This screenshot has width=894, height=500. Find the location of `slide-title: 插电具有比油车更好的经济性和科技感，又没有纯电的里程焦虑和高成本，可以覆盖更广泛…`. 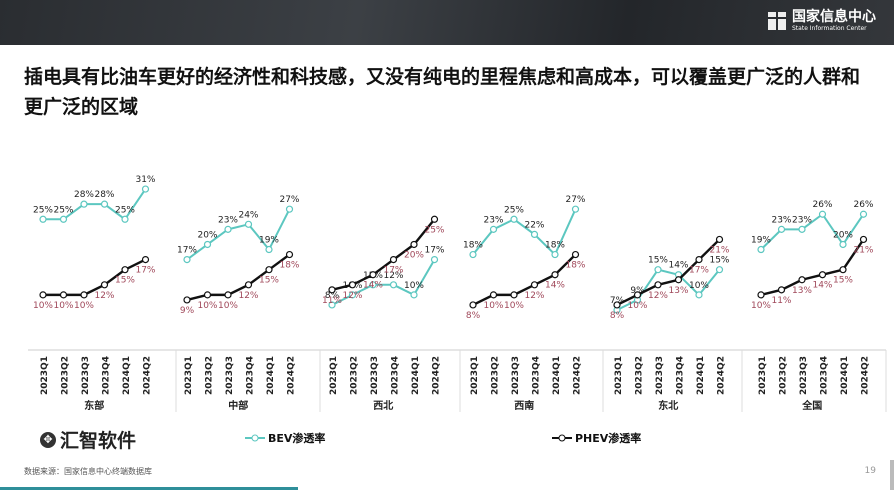

slide-title: 插电具有比油车更好的经济性和科技感，又没有纯电的里程焦虑和高成本，可以覆盖更广泛… is located at coordinates (442, 92).